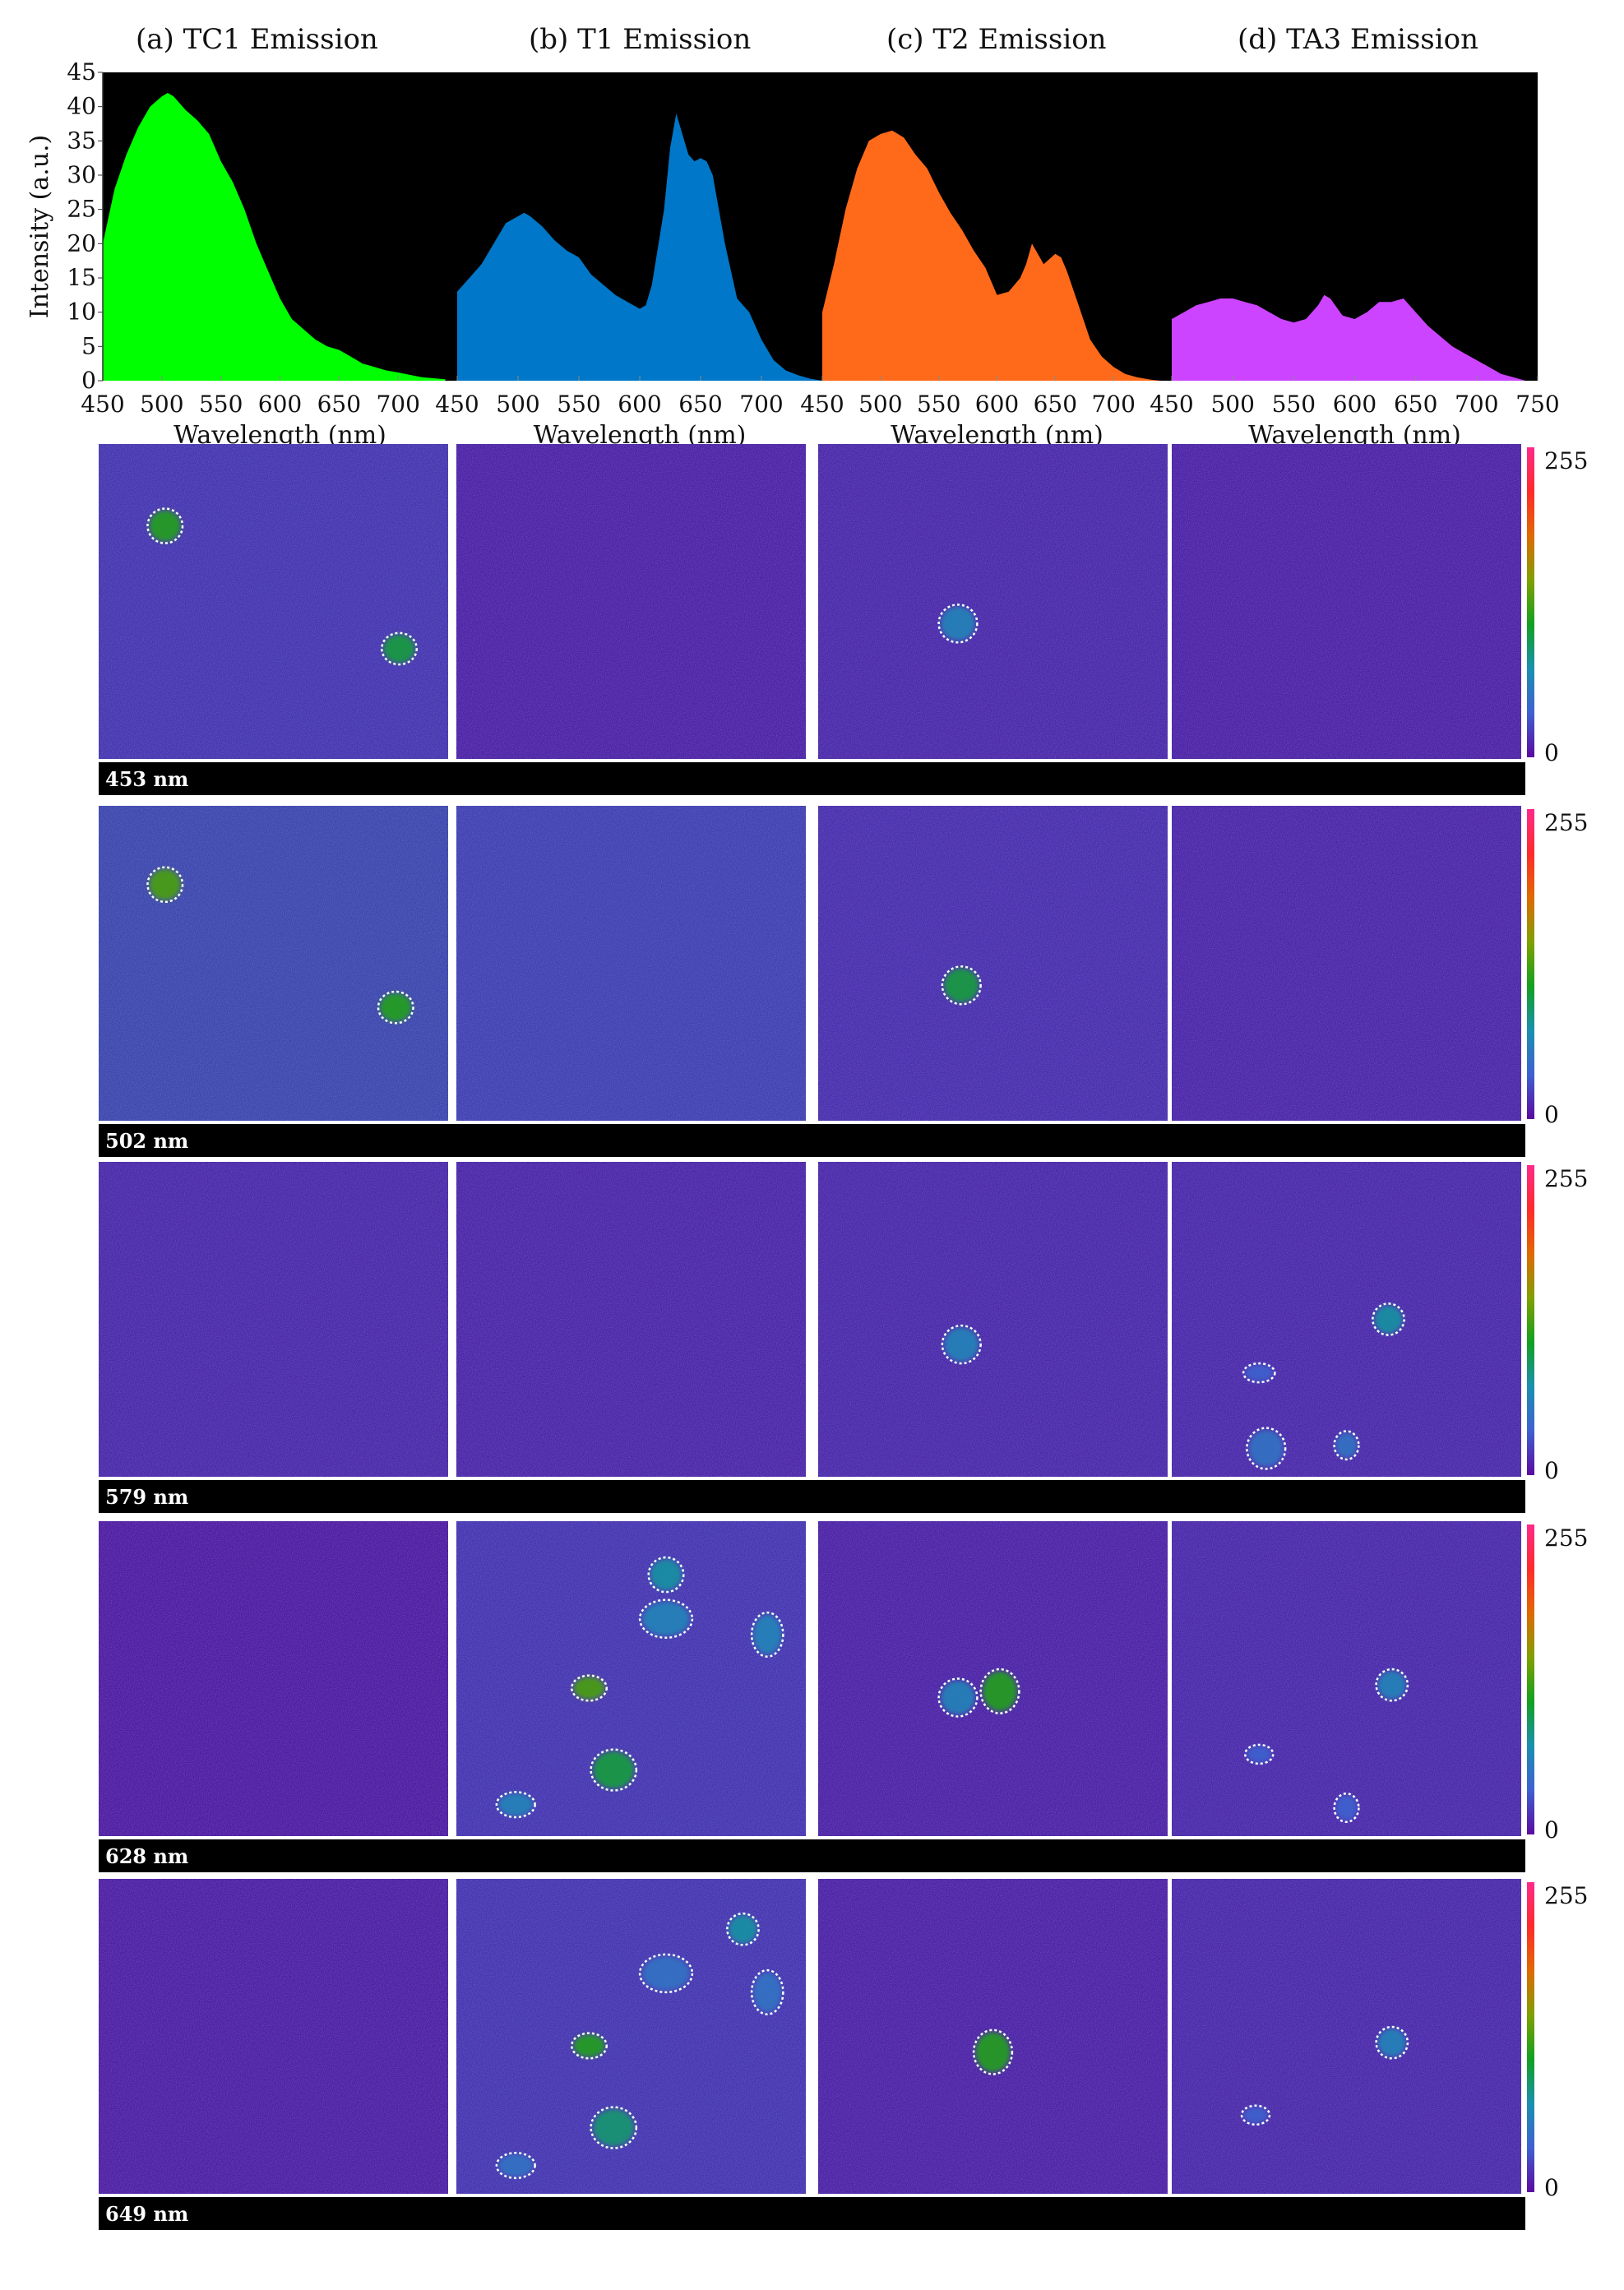  What do you see at coordinates (146, 1856) in the screenshot?
I see `wavelength-label: 628 nm` at bounding box center [146, 1856].